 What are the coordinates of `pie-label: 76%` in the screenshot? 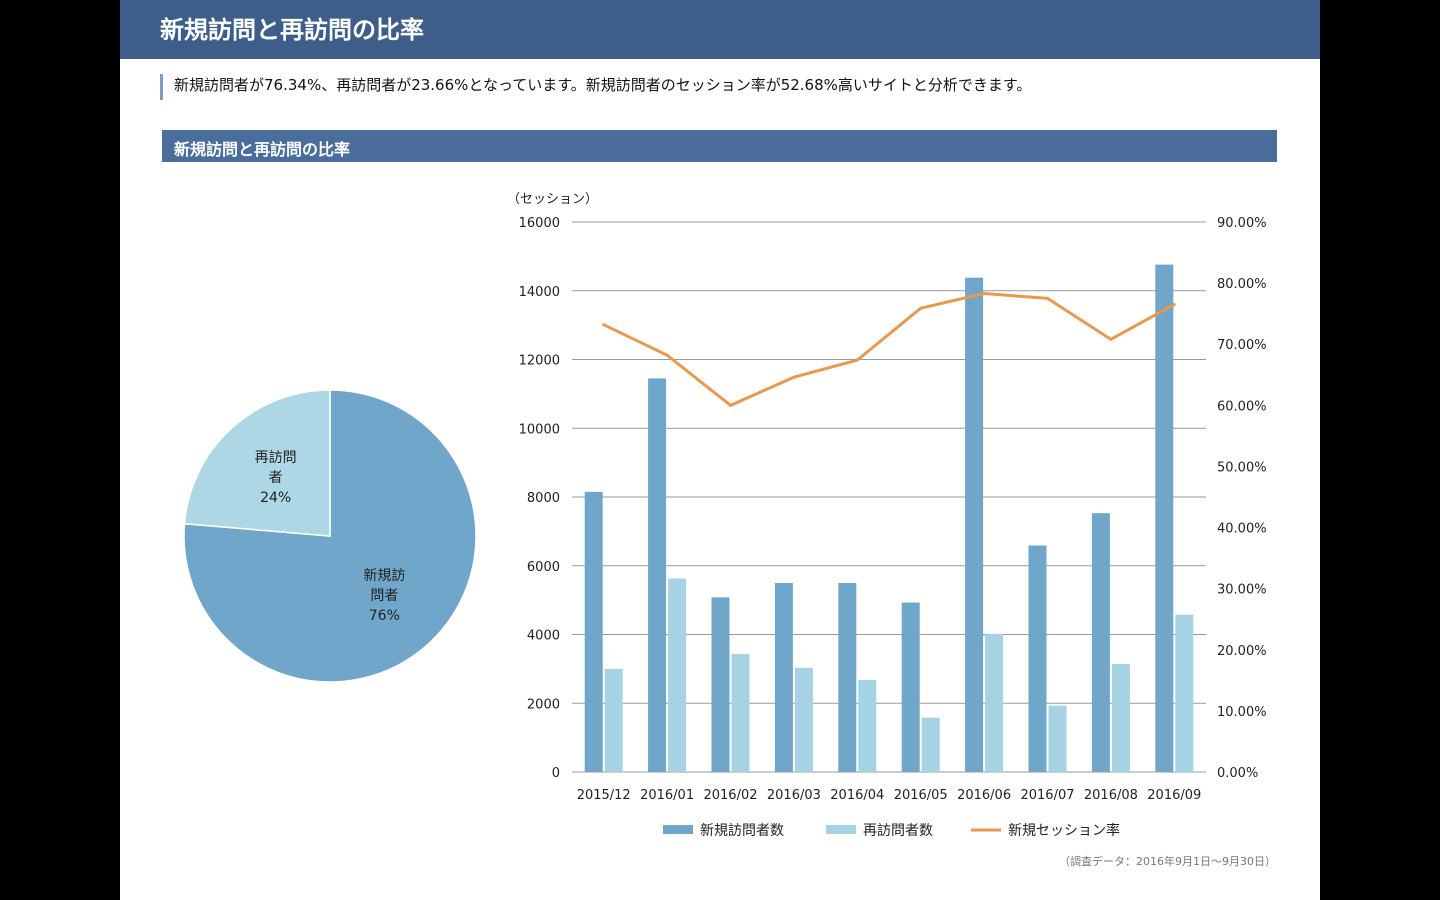 It's located at (384, 616).